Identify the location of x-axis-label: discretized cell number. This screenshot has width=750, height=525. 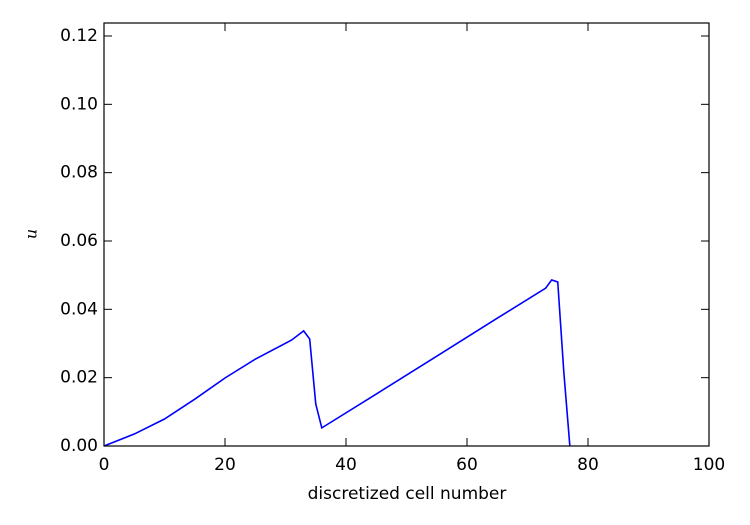
(407, 494).